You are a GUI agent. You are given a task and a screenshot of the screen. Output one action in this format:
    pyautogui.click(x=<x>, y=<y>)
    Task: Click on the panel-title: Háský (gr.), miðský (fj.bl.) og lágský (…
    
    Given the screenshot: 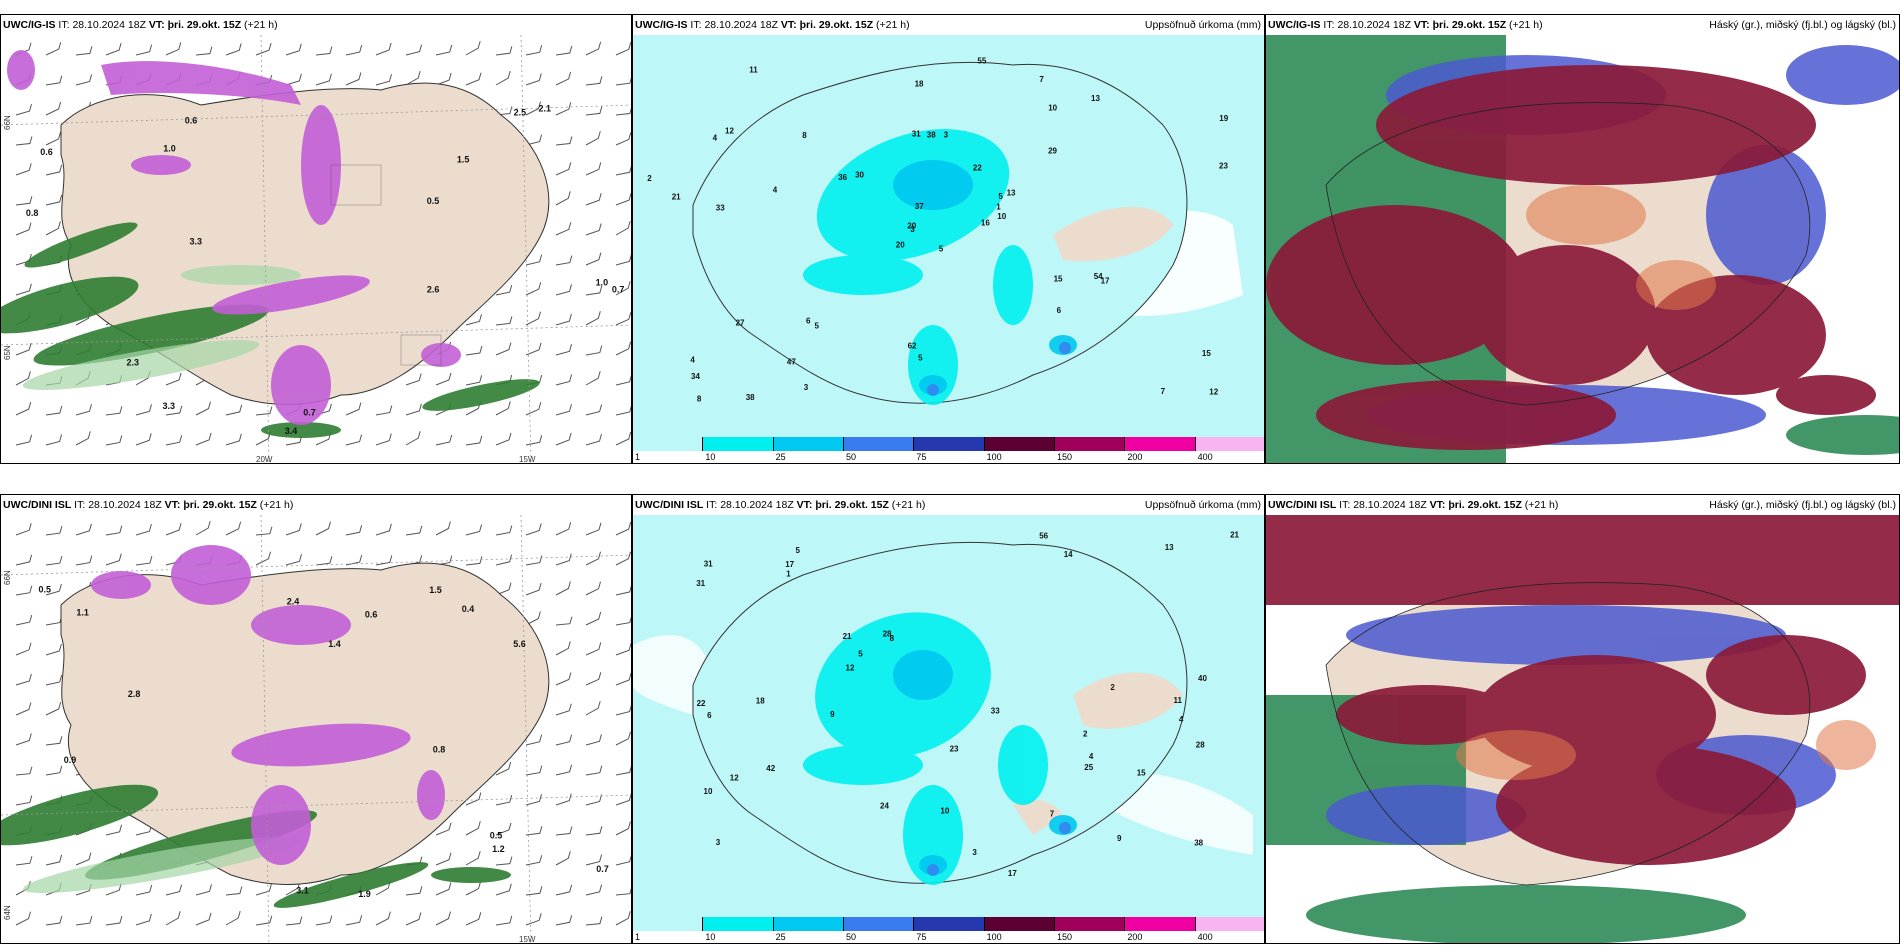 What is the action you would take?
    pyautogui.click(x=1802, y=505)
    